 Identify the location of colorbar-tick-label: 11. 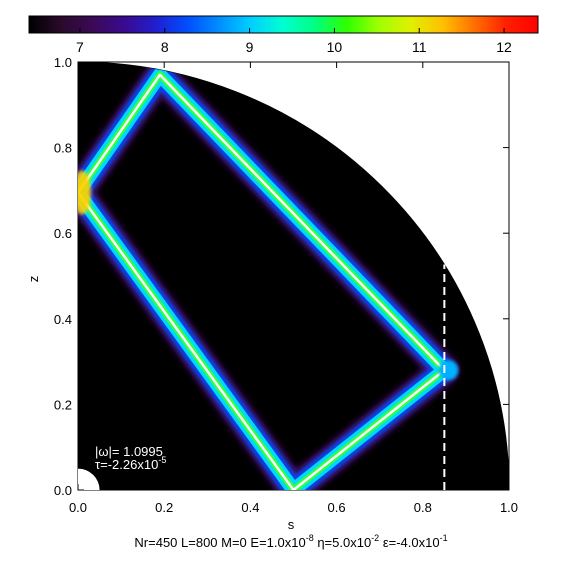
(419, 47).